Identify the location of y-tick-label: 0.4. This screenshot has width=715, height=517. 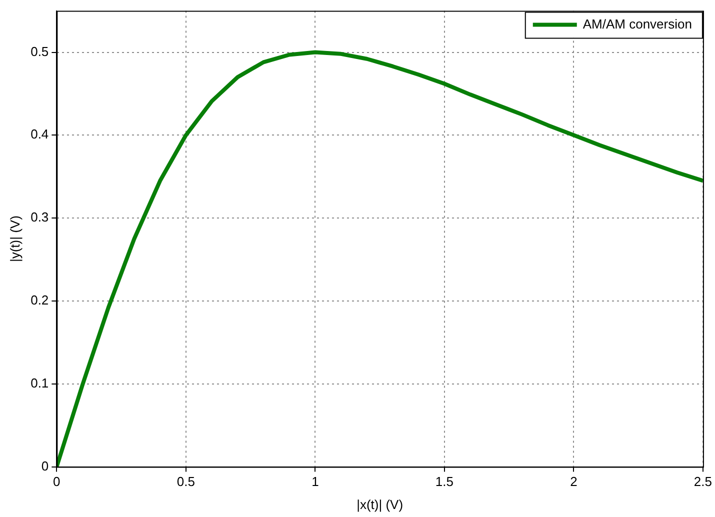
(39, 134).